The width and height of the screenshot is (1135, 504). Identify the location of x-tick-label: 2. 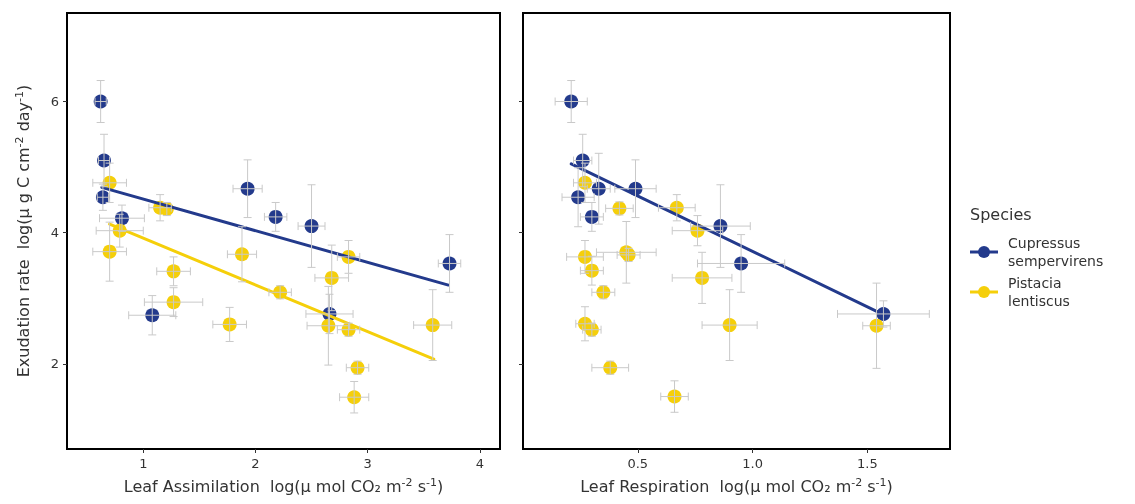
(255, 463).